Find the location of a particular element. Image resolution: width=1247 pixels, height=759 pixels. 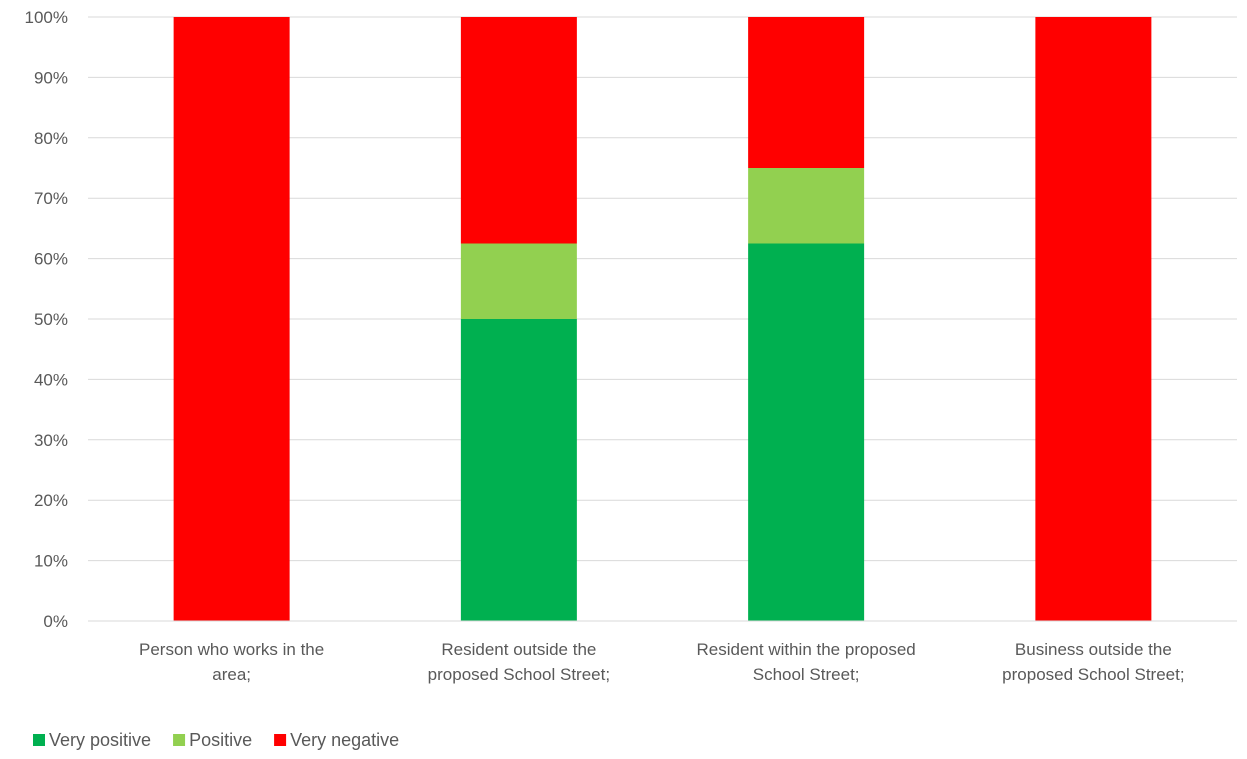

y-tick-label: 80% is located at coordinates (51, 138).